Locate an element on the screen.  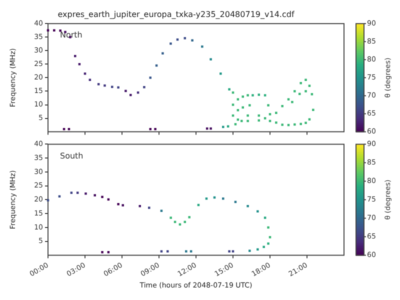
annotation: South is located at coordinates (72, 155).